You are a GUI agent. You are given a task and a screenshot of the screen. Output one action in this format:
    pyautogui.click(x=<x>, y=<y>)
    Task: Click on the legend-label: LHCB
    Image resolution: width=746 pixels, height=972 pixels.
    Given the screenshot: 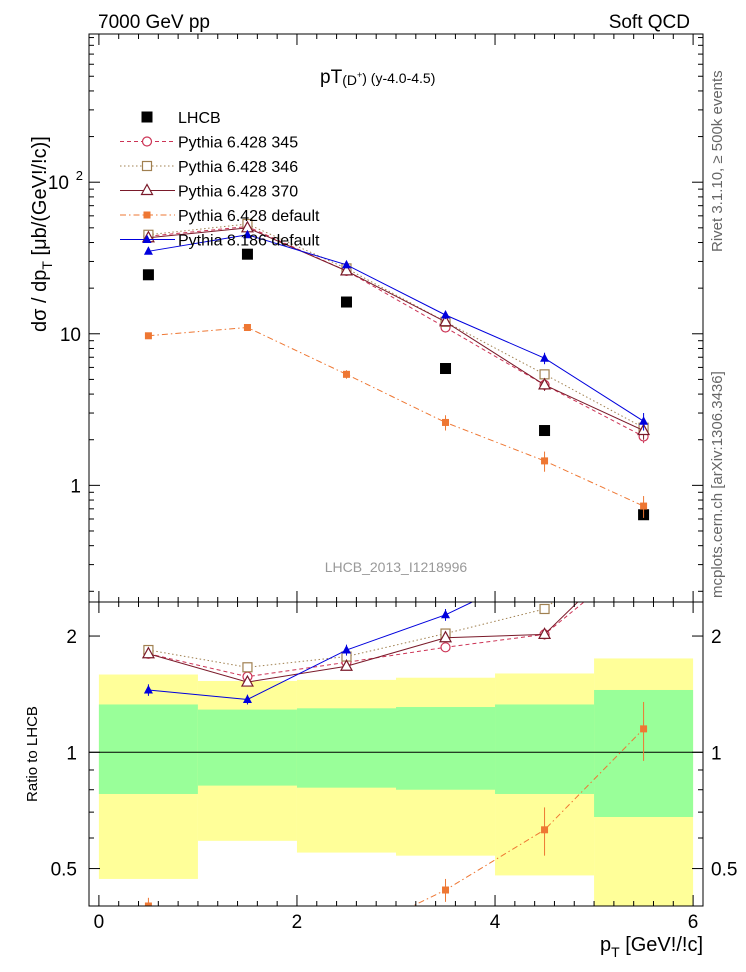 What is the action you would take?
    pyautogui.click(x=199, y=118)
    